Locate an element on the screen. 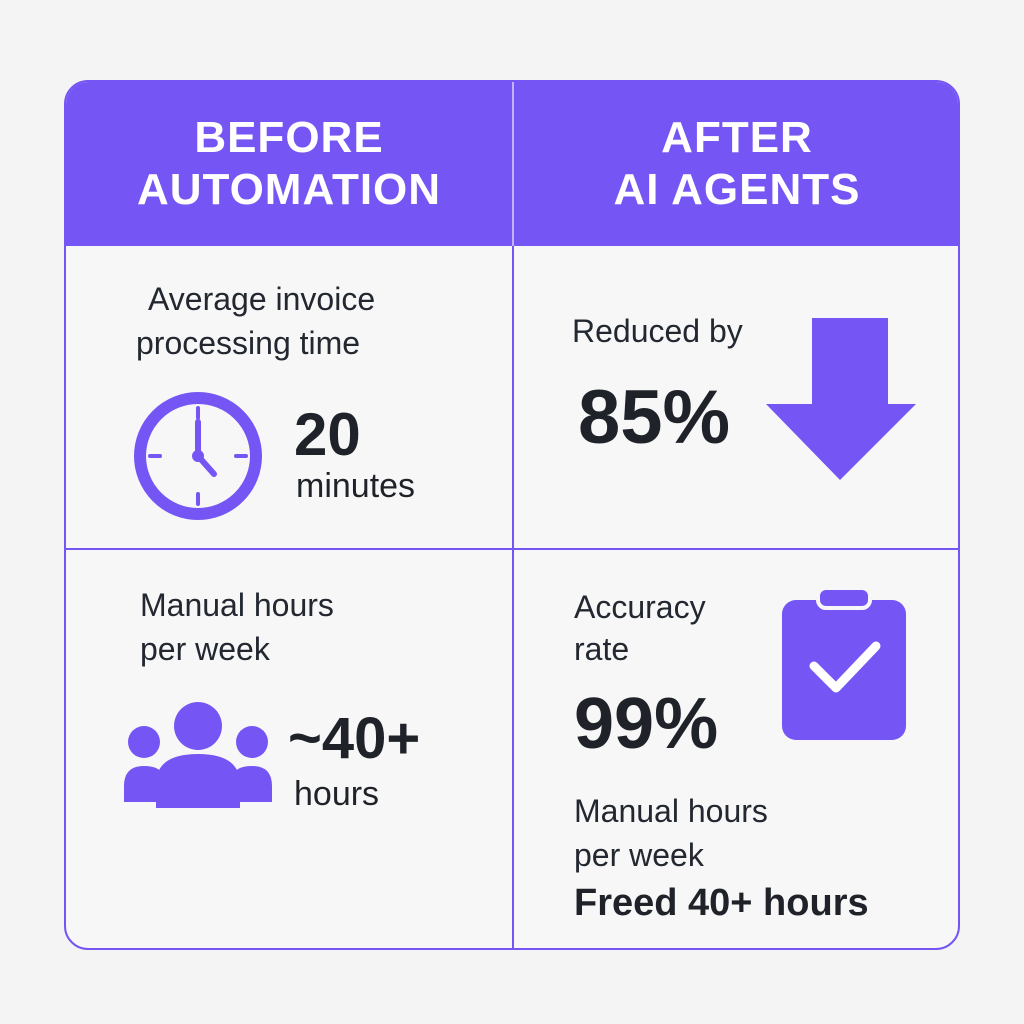 The image size is (1024, 1024). reduced-value: 85% is located at coordinates (654, 417).